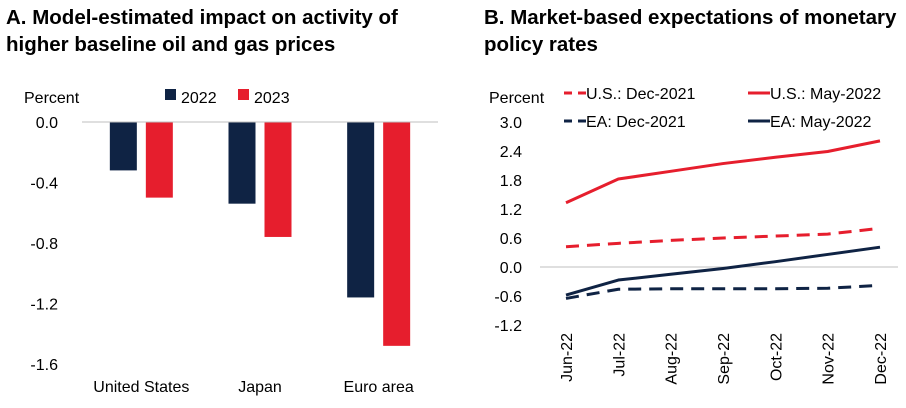 Image resolution: width=906 pixels, height=408 pixels. I want to click on chart-a-ytick-label: 0.0, so click(47, 123).